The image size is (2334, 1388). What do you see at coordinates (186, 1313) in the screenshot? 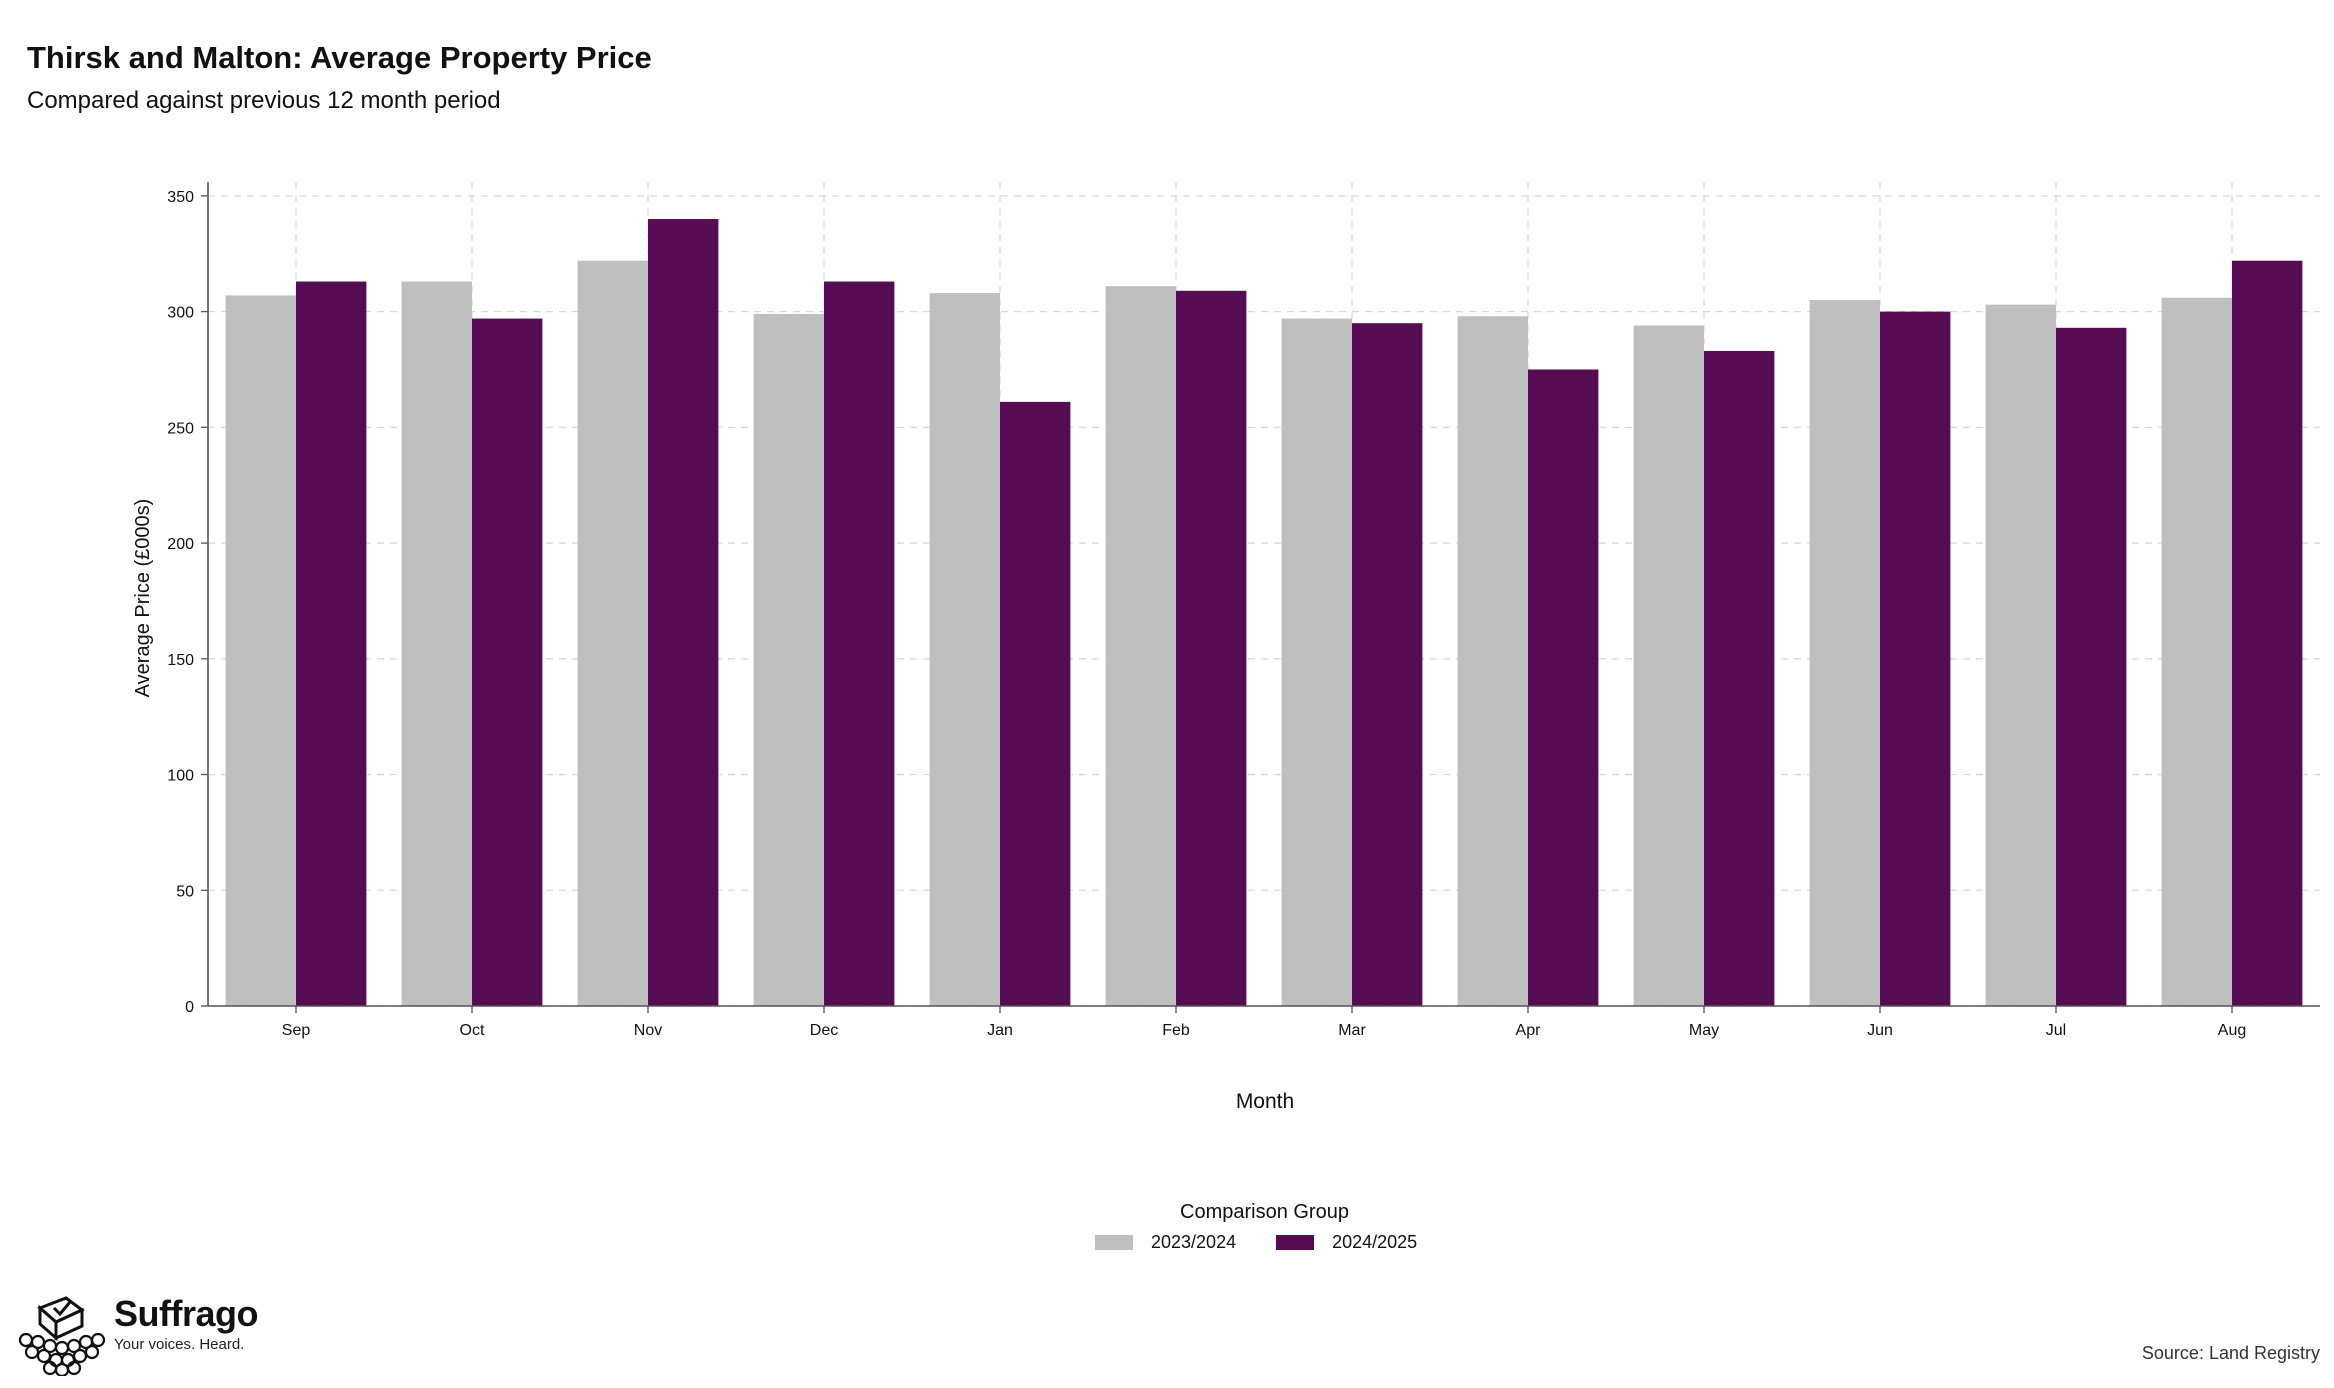
I see `brand-name: Suffrago` at bounding box center [186, 1313].